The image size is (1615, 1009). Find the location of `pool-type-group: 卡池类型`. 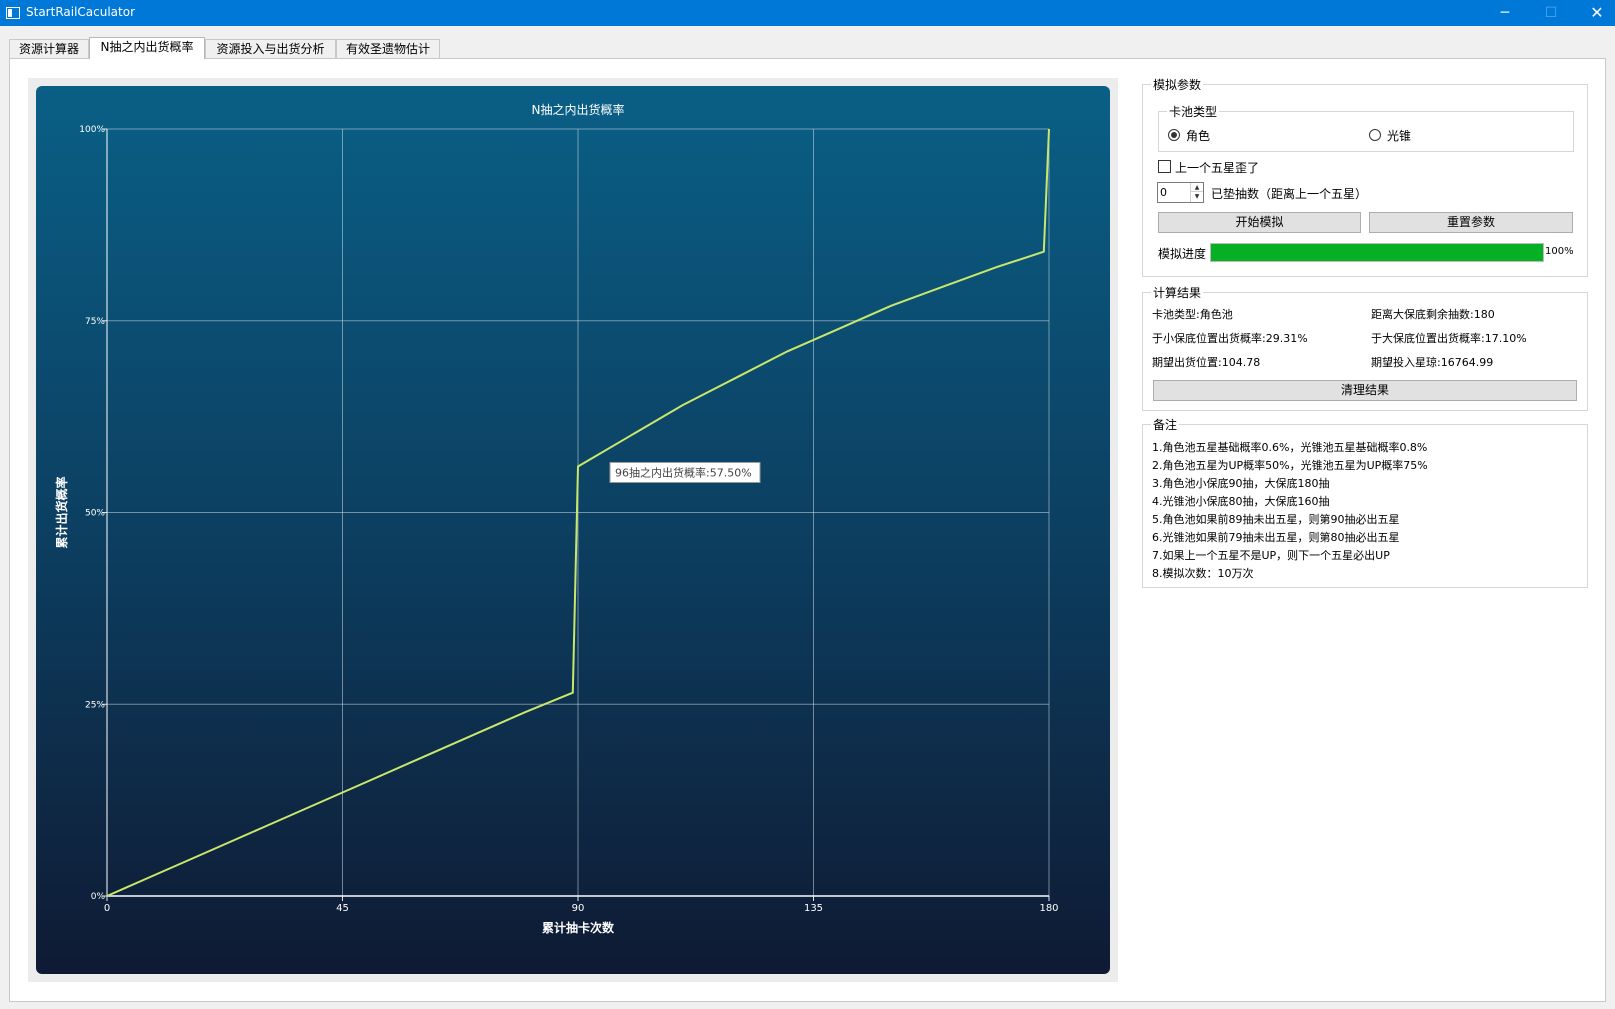

pool-type-group: 卡池类型 is located at coordinates (1366, 127).